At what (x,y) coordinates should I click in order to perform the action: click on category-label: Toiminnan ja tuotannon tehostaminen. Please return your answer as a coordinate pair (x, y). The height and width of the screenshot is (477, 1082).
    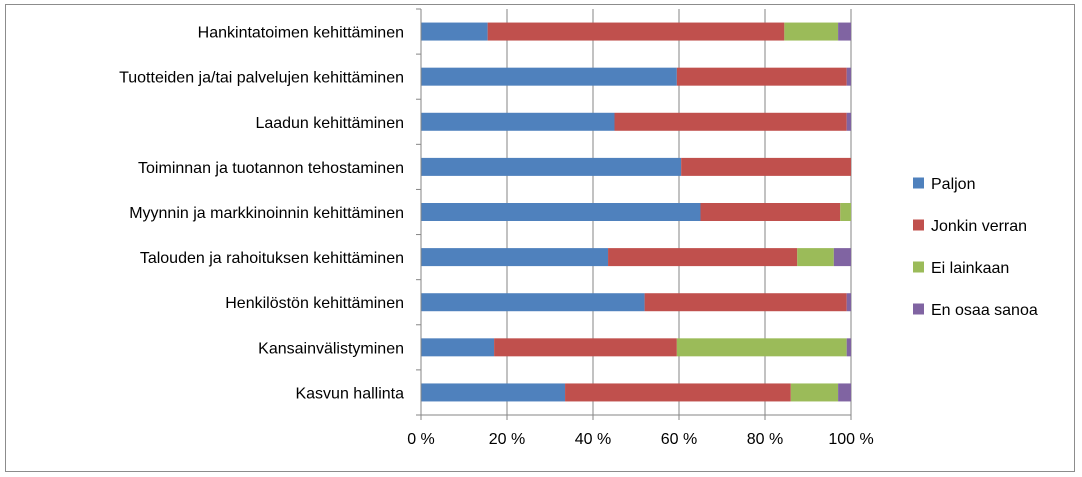
    Looking at the image, I should click on (271, 168).